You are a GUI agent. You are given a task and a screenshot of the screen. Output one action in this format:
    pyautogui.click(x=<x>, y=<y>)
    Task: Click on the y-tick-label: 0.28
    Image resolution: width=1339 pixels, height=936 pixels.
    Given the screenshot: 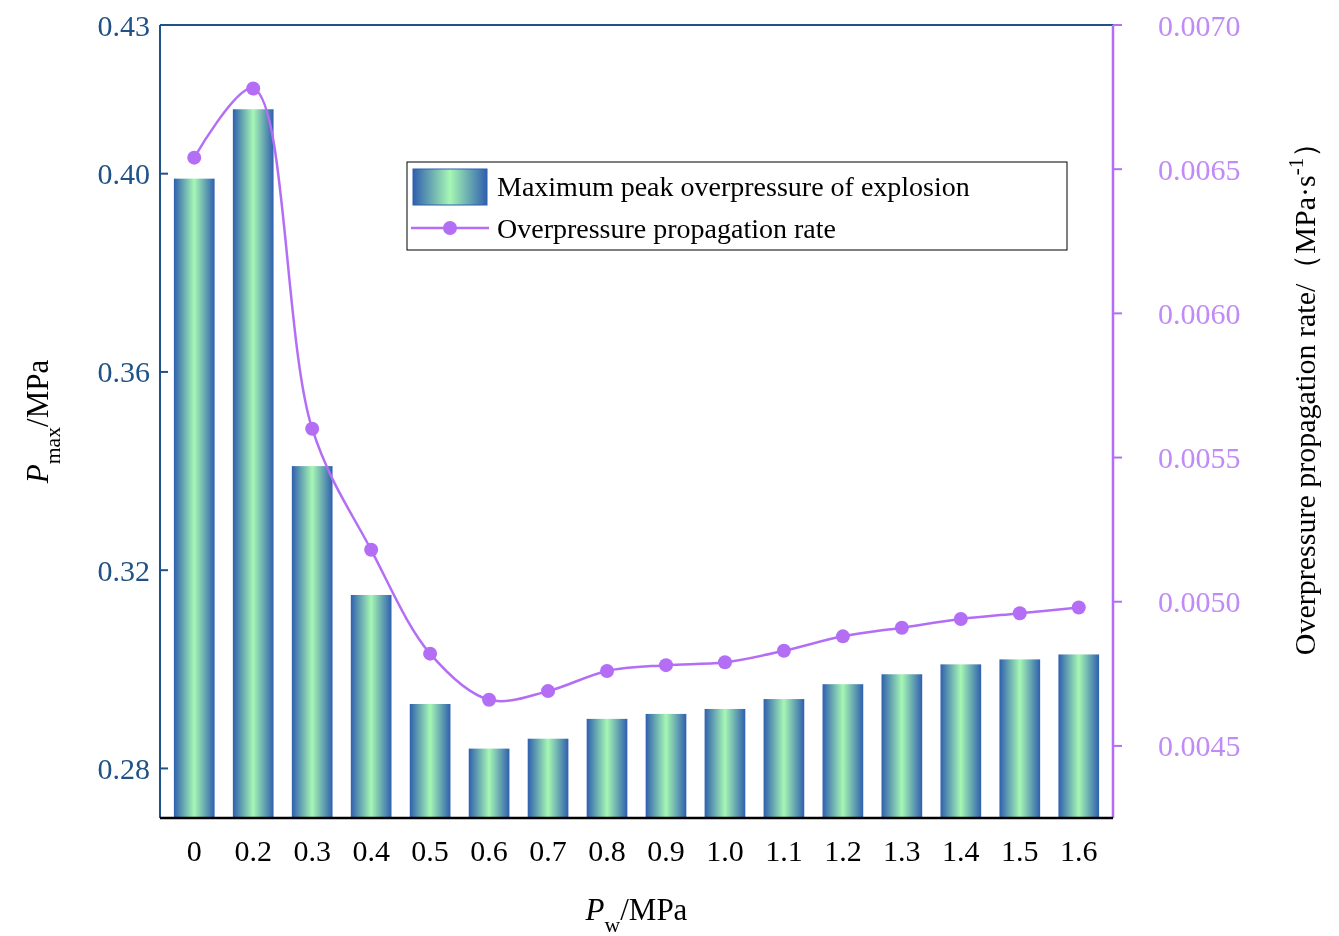 What is the action you would take?
    pyautogui.click(x=123, y=768)
    